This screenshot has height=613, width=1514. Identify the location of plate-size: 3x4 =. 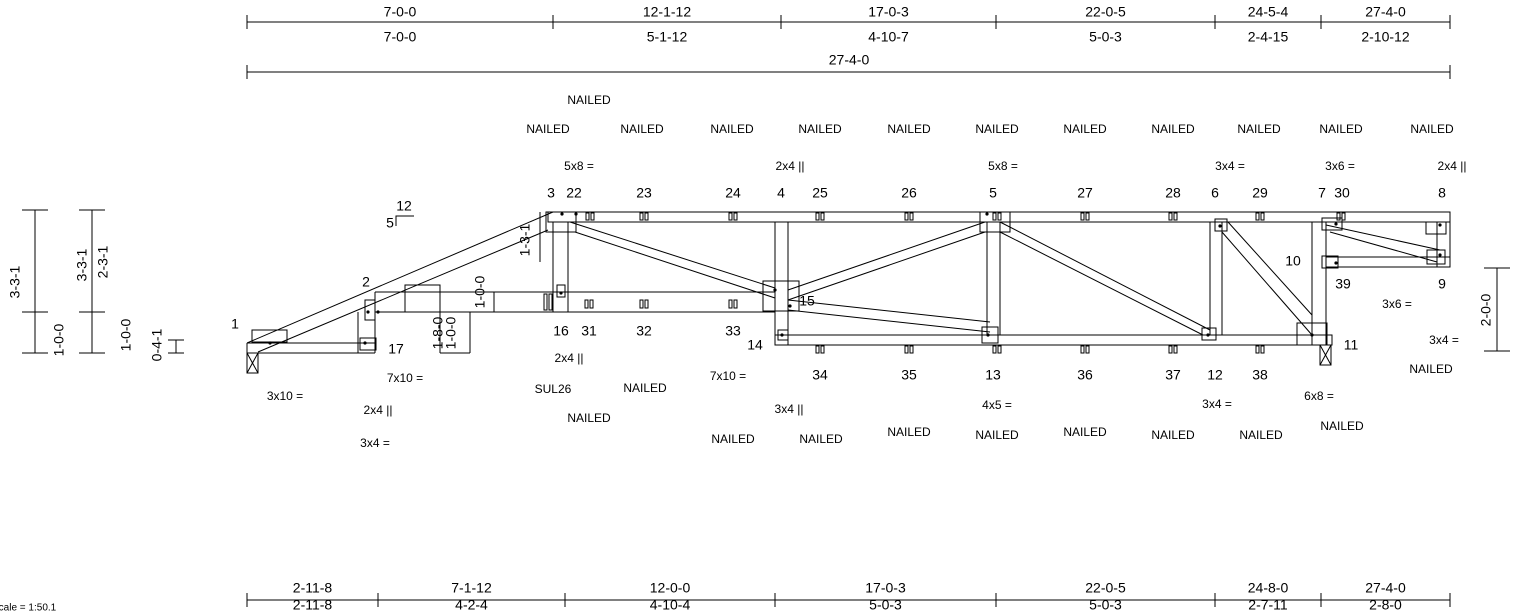
(1217, 404).